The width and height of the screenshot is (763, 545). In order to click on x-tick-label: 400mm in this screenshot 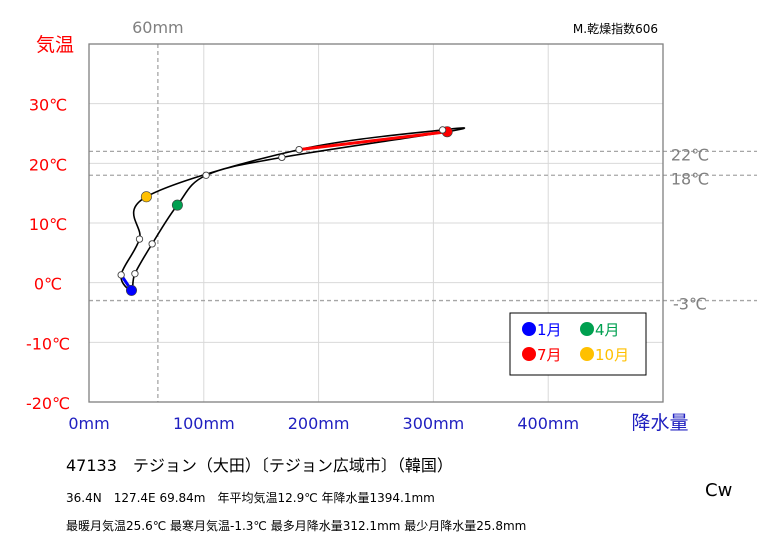, I will do `click(548, 423)`.